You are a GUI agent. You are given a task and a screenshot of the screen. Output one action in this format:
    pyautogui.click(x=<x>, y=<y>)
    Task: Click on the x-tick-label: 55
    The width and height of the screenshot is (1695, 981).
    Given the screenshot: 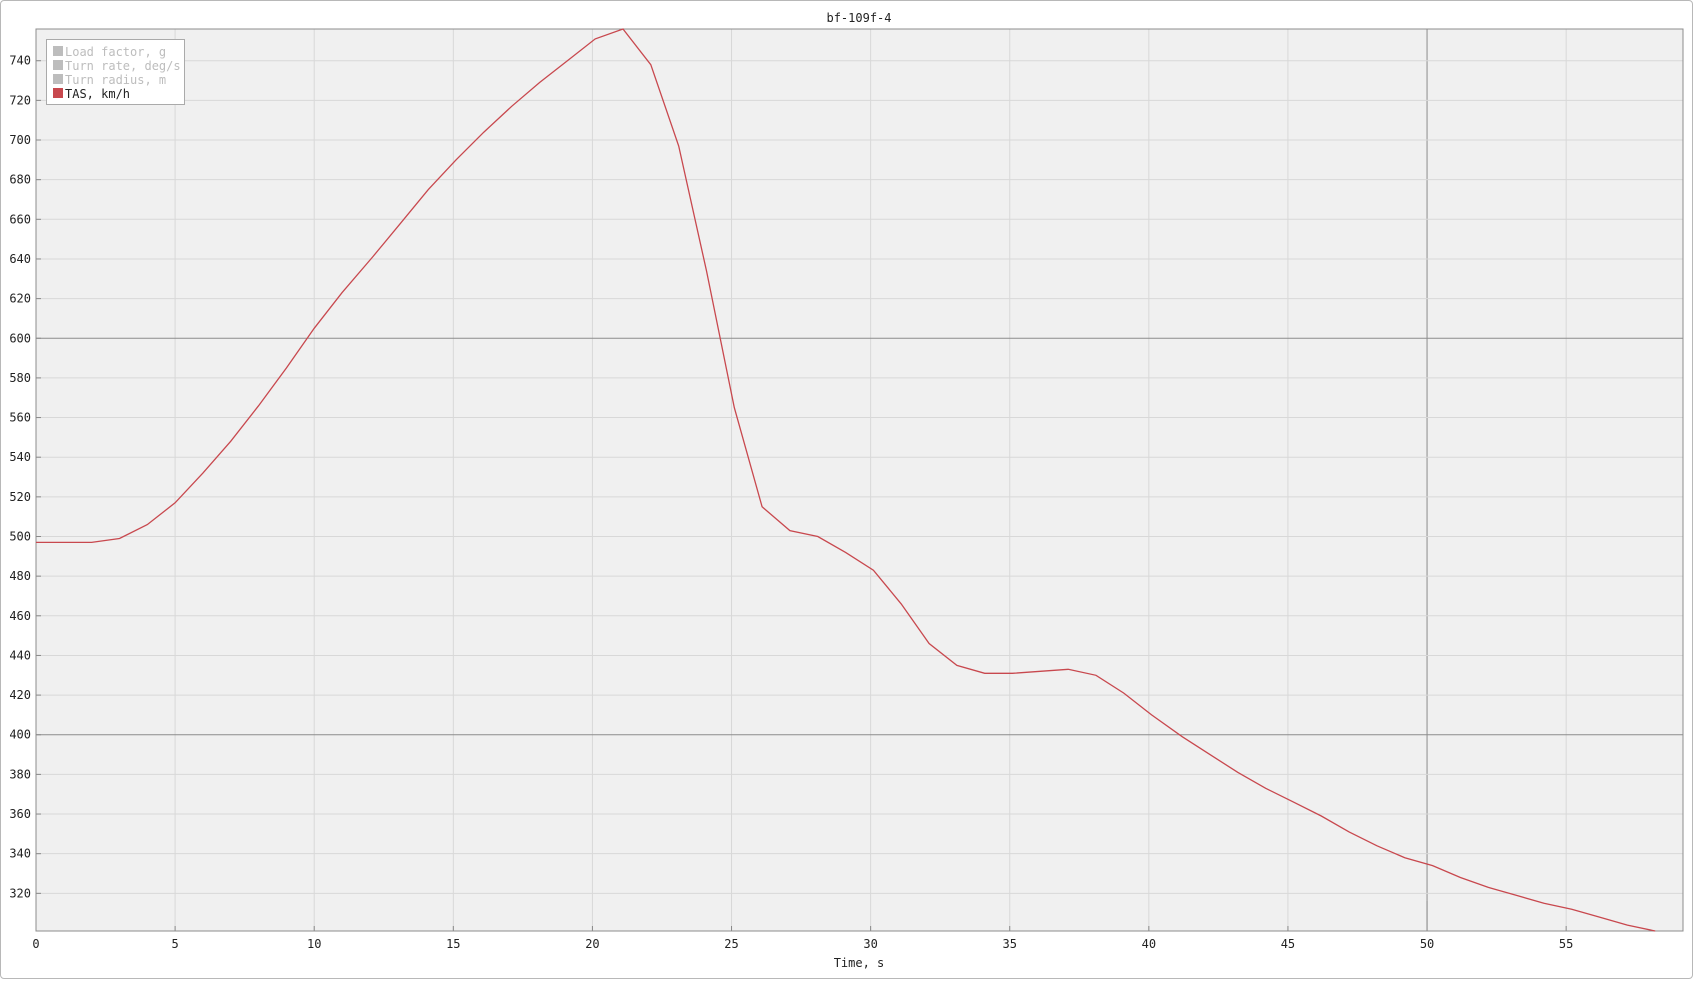 What is the action you would take?
    pyautogui.click(x=1566, y=944)
    